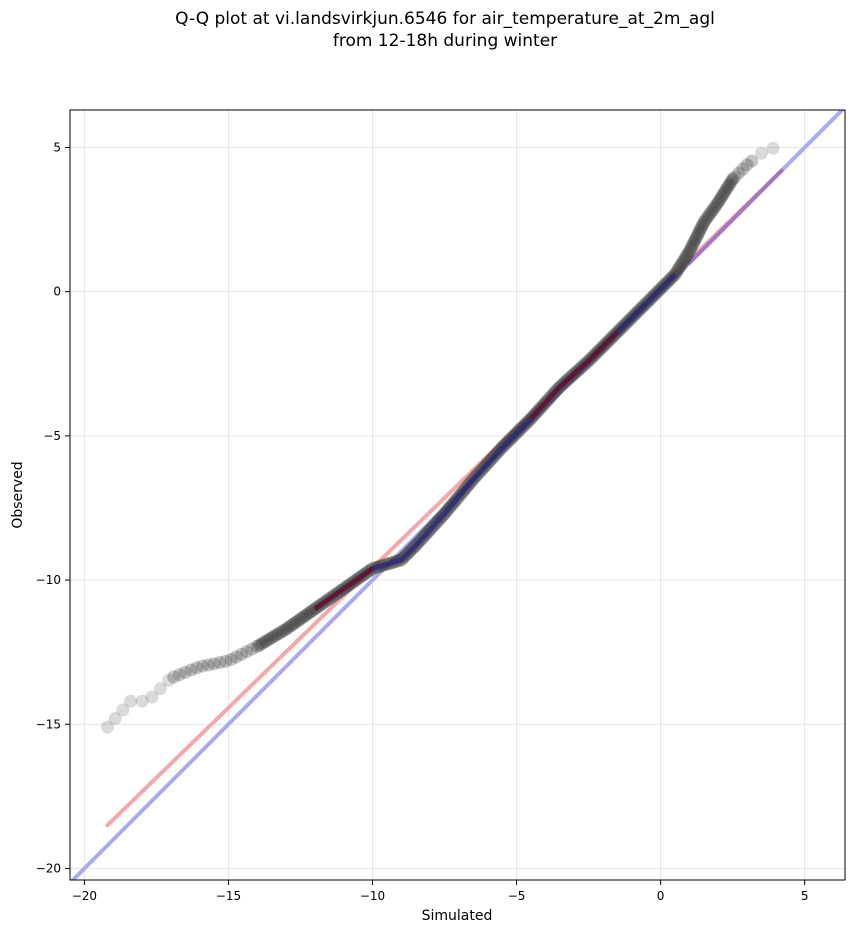 The image size is (854, 934). I want to click on x-tick-label: −20, so click(84, 896).